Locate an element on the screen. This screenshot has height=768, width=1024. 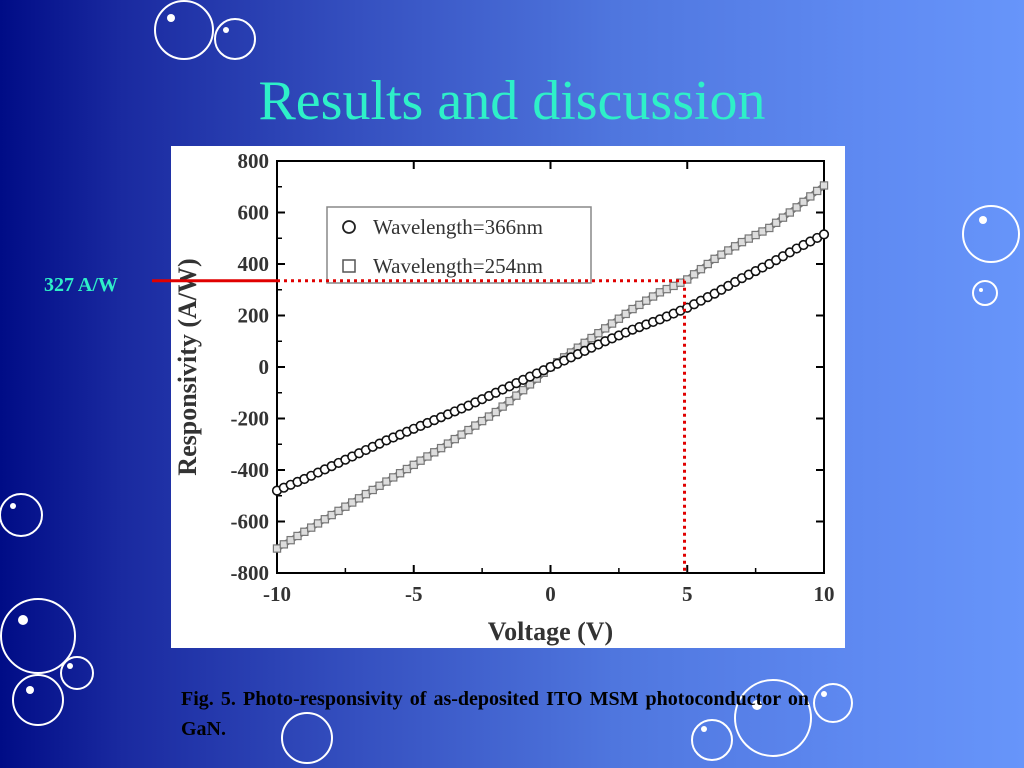
x-tick-label: 5 is located at coordinates (687, 594).